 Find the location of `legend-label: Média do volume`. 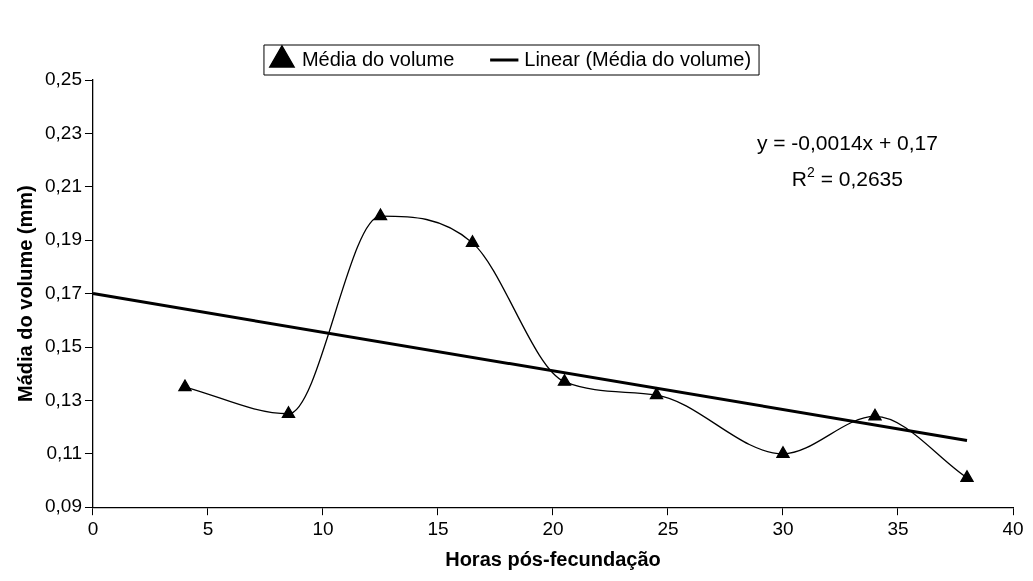

legend-label: Média do volume is located at coordinates (378, 58).